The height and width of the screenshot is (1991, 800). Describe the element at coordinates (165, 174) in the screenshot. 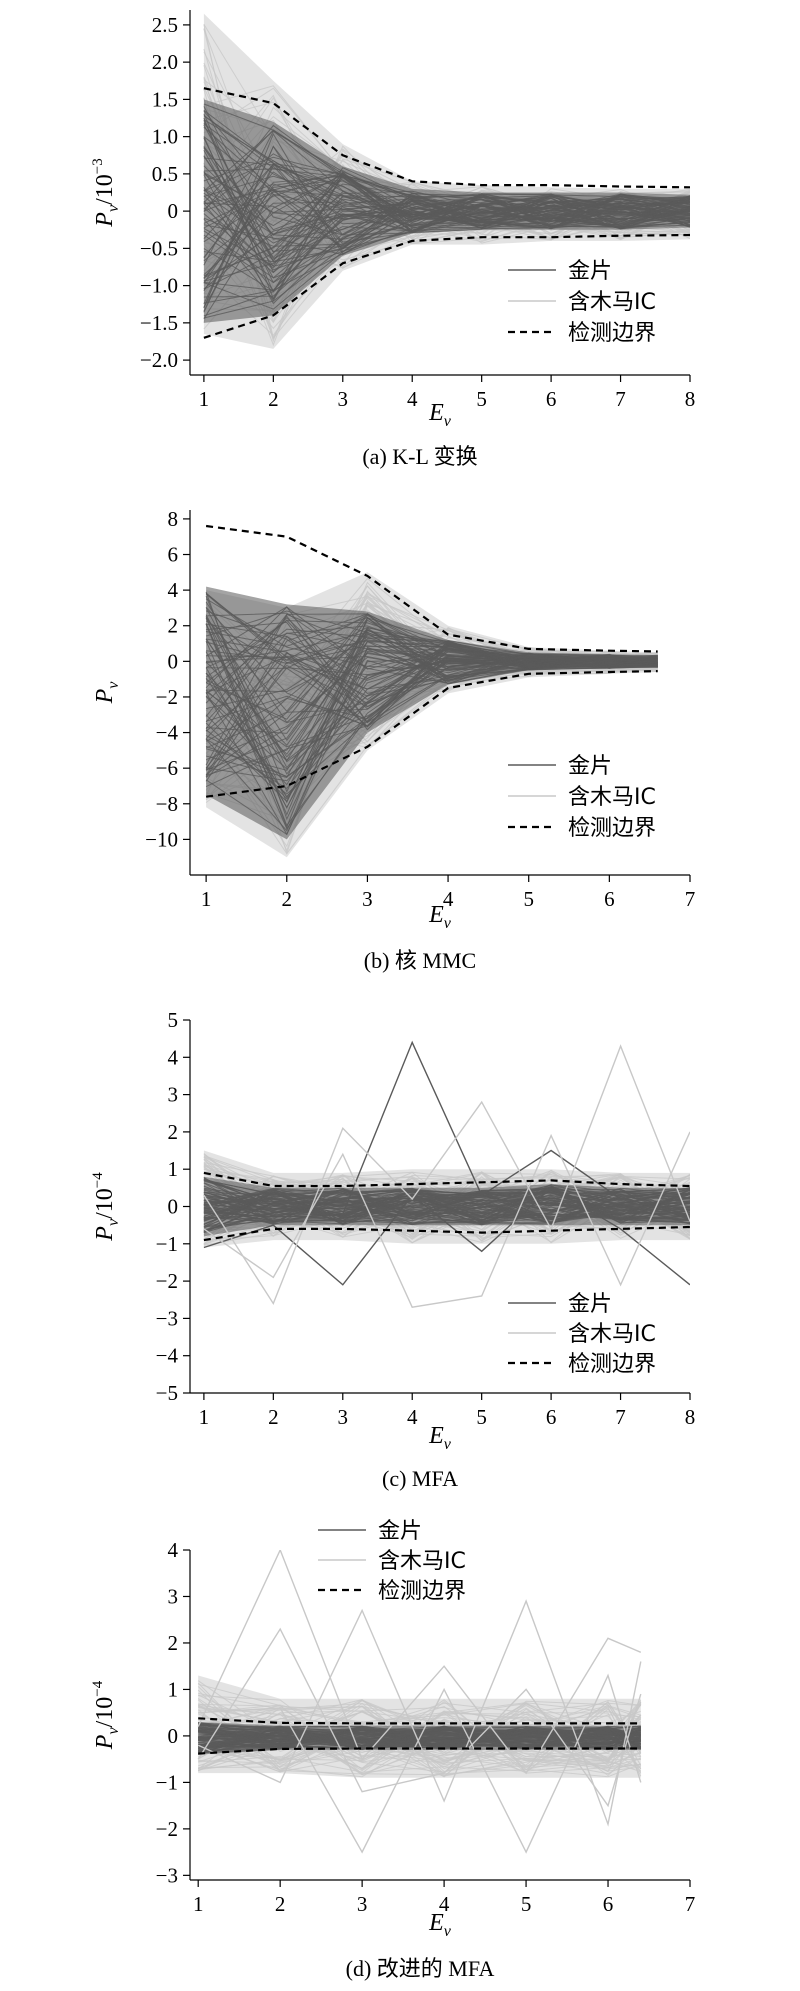

I see `y-tick-label: 0.5` at that location.